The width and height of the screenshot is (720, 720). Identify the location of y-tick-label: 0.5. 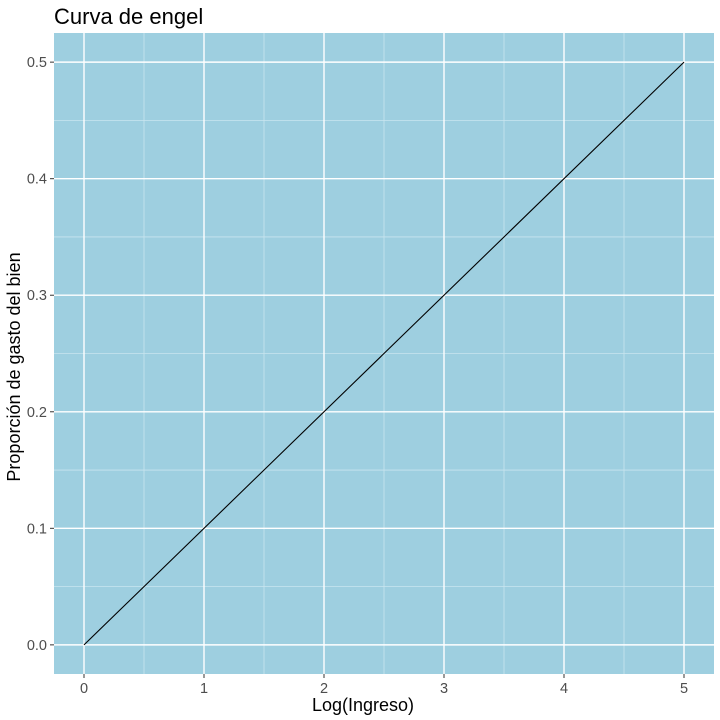
(37, 63).